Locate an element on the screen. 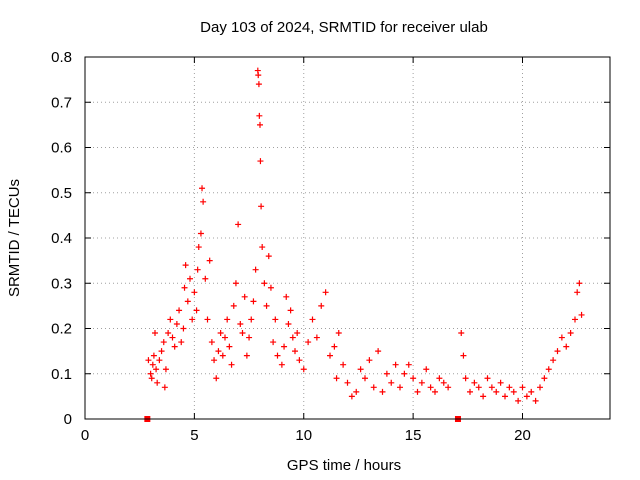  y-tick-label: 0.2 is located at coordinates (61, 329).